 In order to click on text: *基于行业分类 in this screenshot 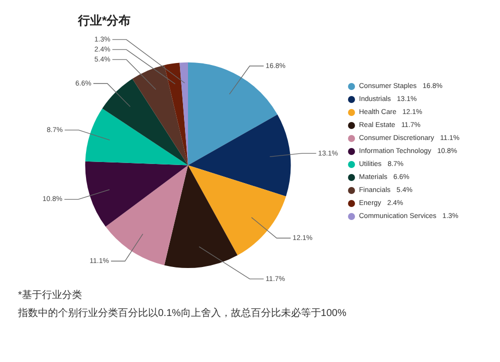, I will do `click(50, 295)`.